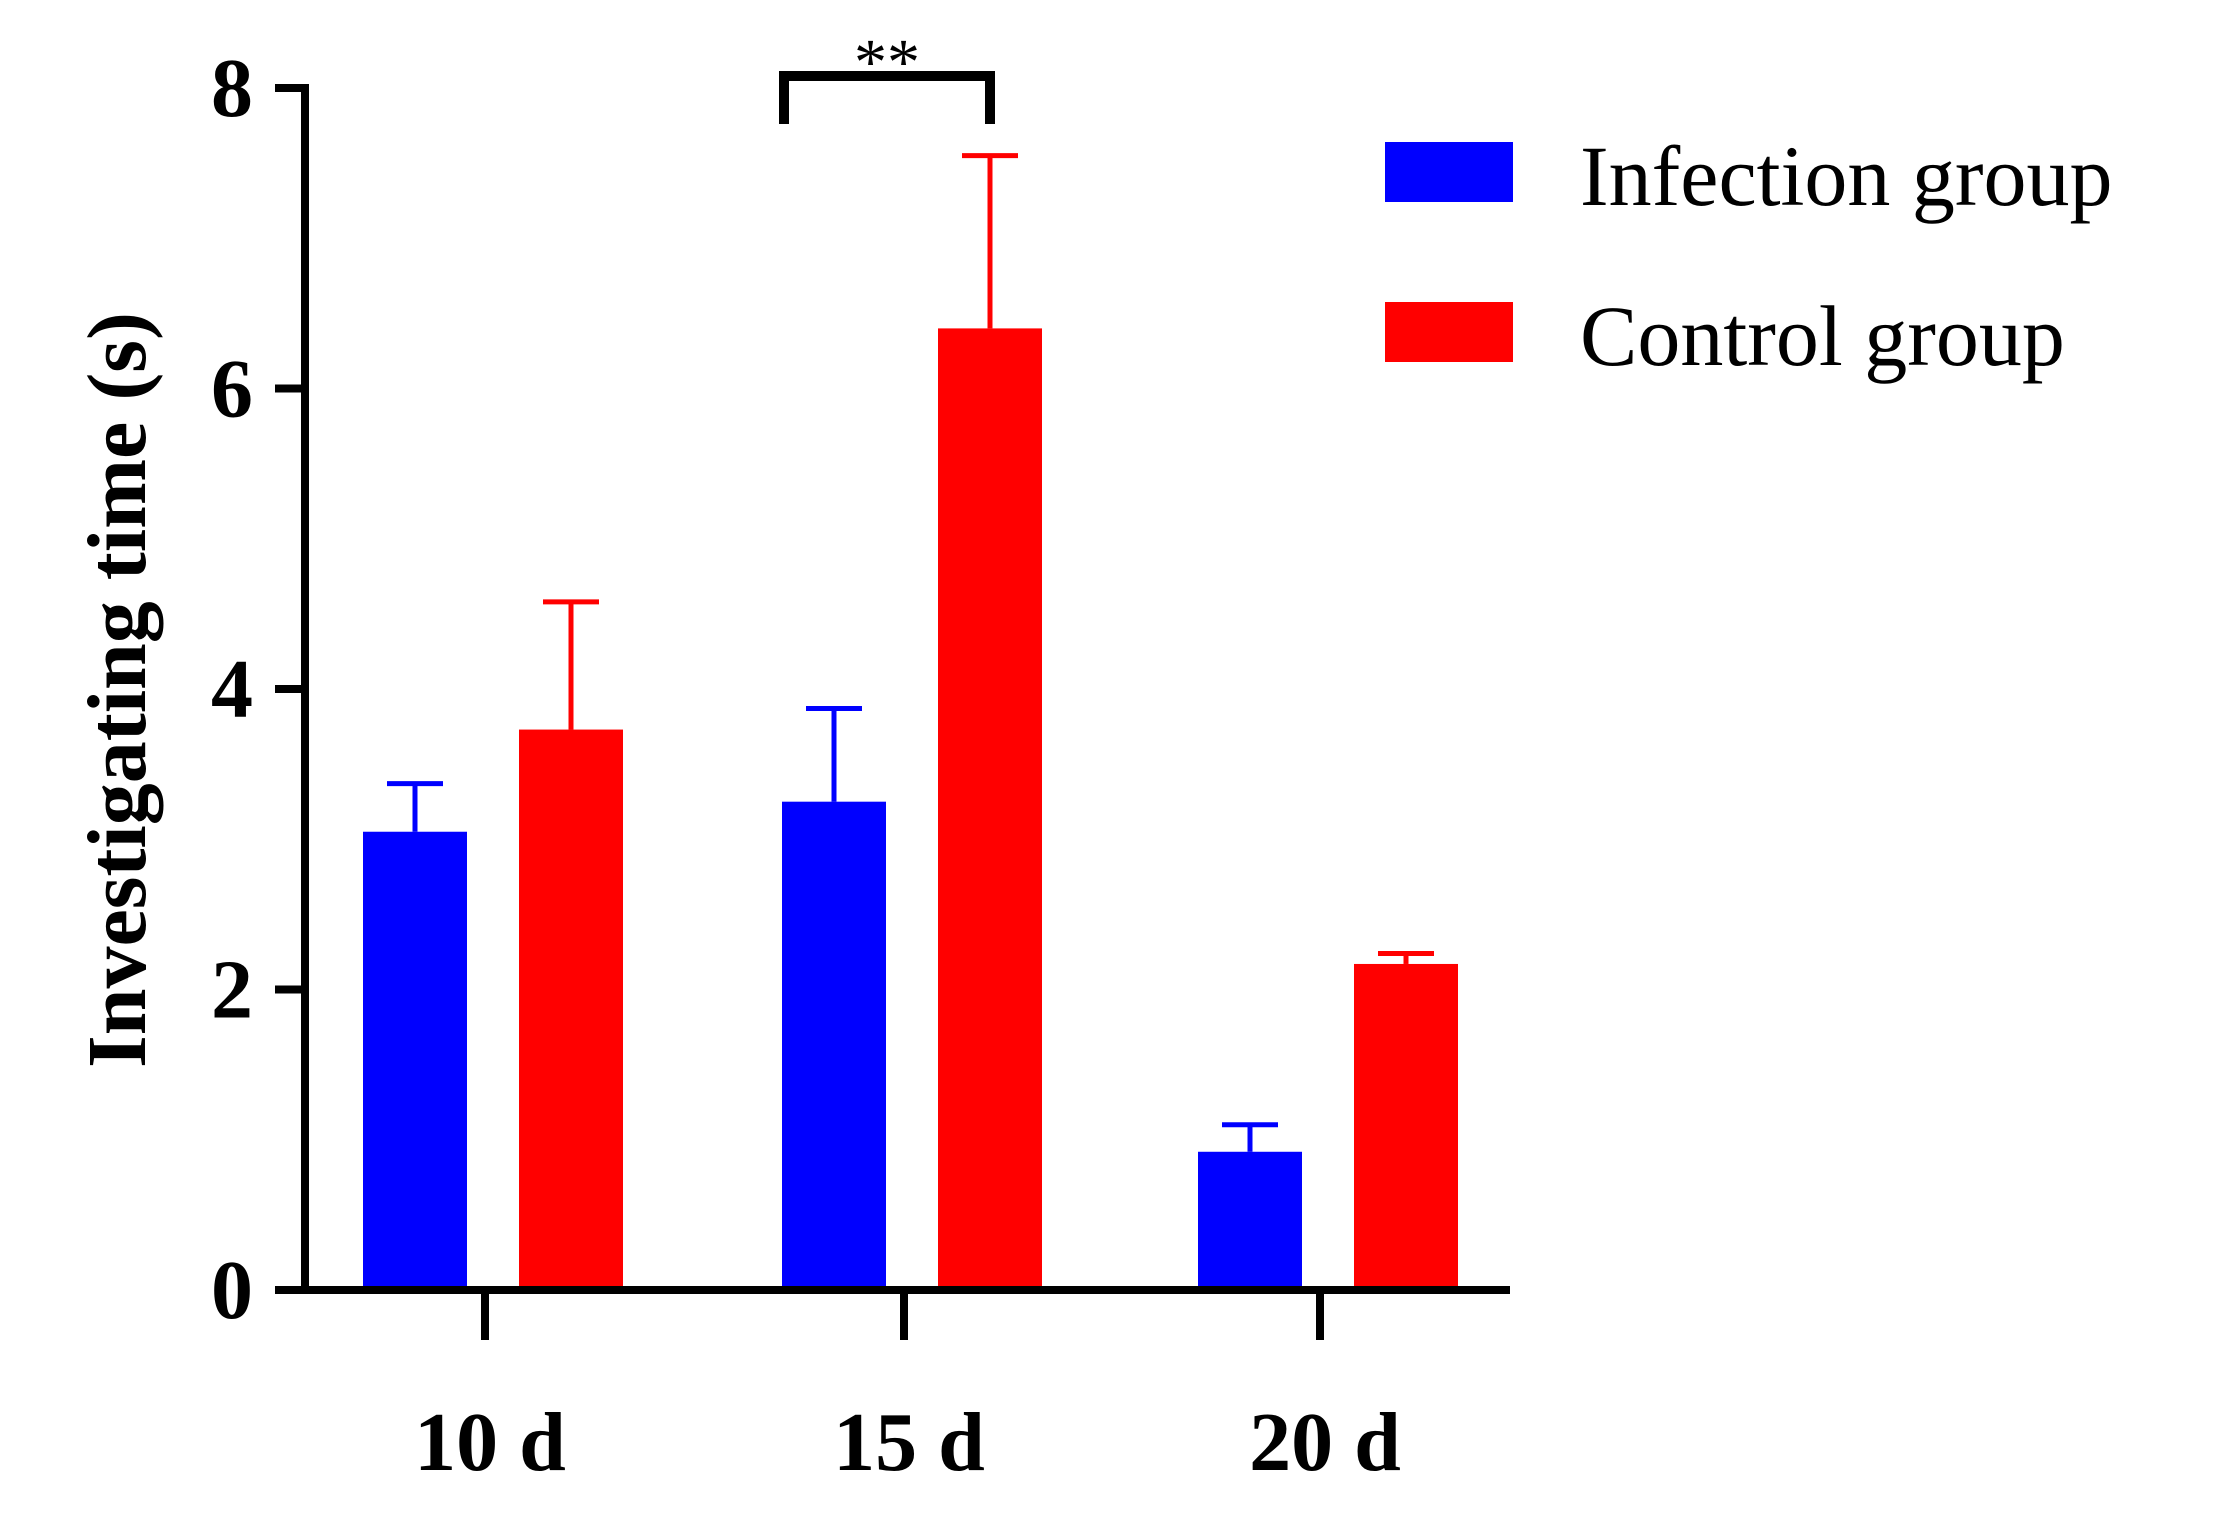 The height and width of the screenshot is (1530, 2226). Describe the element at coordinates (1449, 172) in the screenshot. I see `legend-swatch-infection-group` at that location.